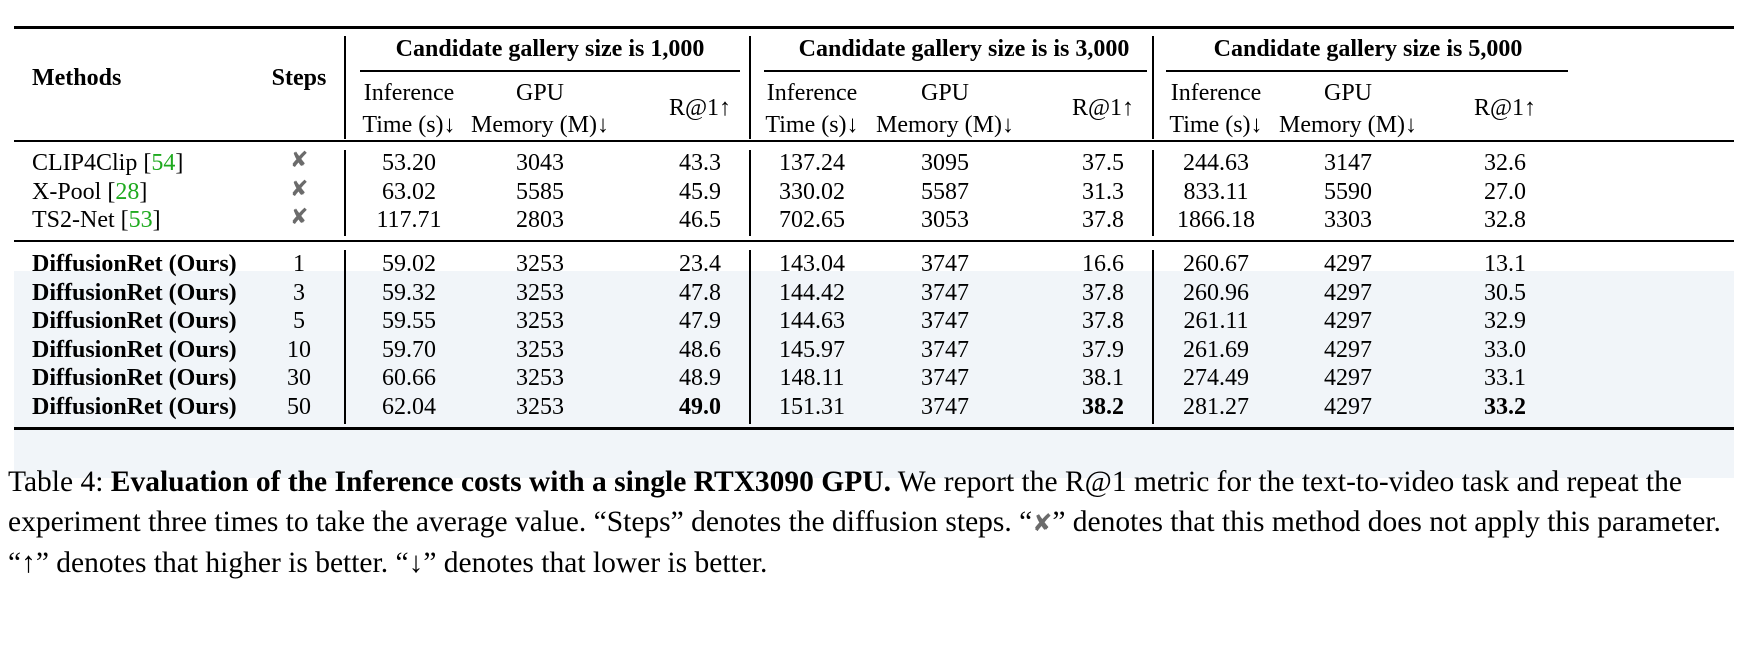 This screenshot has height=647, width=1747. I want to click on table-cell: 46.5, so click(700, 220).